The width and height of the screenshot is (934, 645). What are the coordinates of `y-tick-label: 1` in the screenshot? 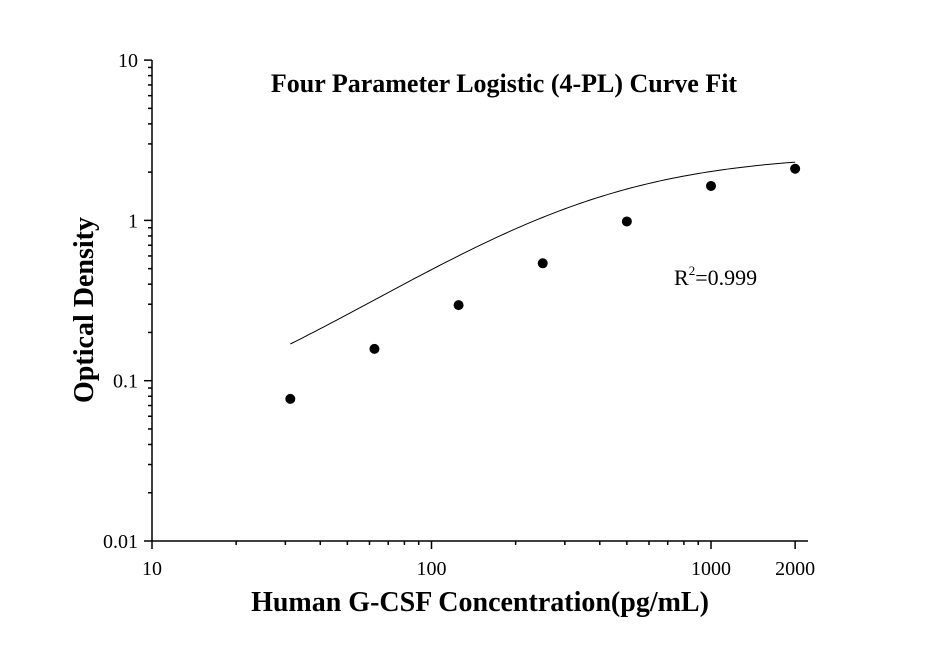 It's located at (133, 221).